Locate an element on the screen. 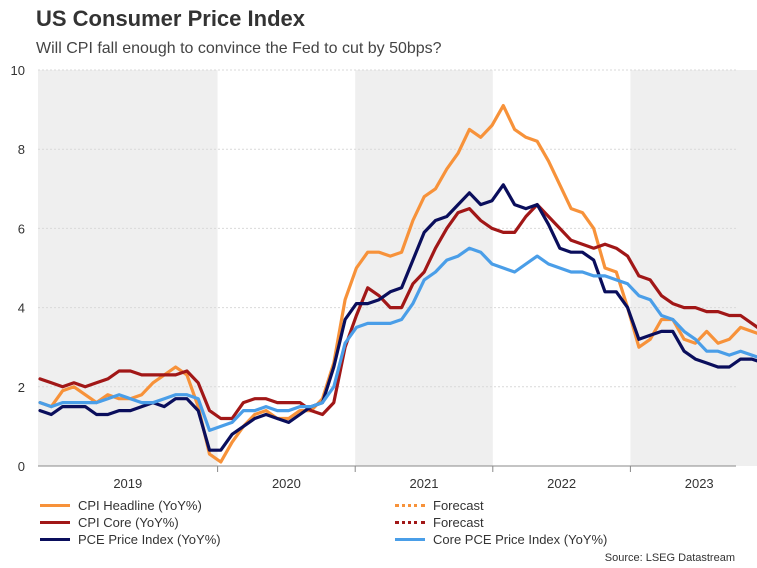 The image size is (757, 568). legend-label-0: CPI Headline (YoY%) is located at coordinates (140, 505).